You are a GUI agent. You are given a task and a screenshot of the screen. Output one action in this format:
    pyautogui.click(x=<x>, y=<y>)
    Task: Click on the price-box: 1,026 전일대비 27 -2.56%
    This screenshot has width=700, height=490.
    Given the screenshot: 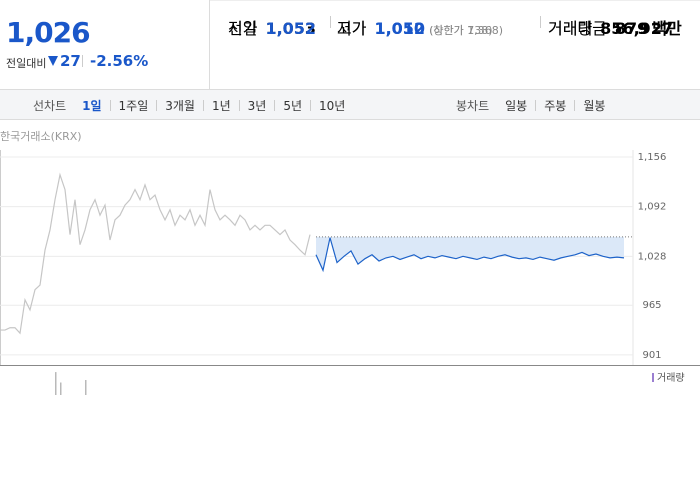 What is the action you would take?
    pyautogui.click(x=105, y=45)
    